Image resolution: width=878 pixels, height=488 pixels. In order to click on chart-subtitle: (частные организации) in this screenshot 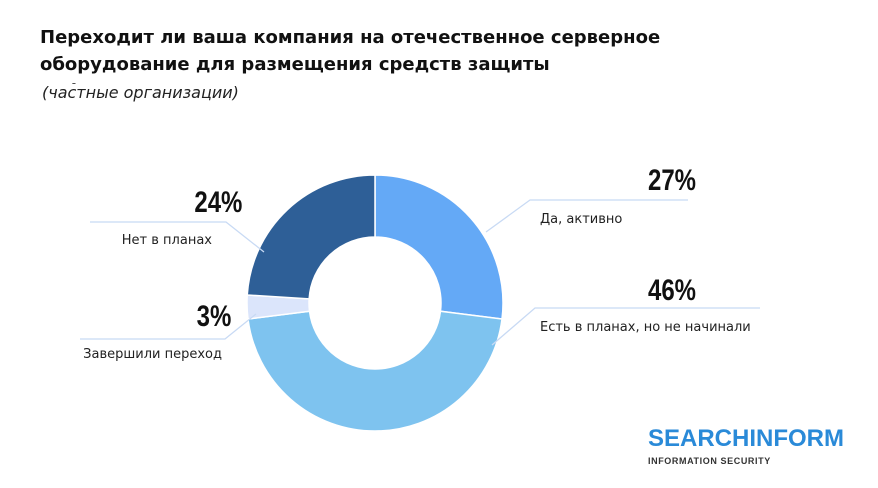, I will do `click(140, 92)`.